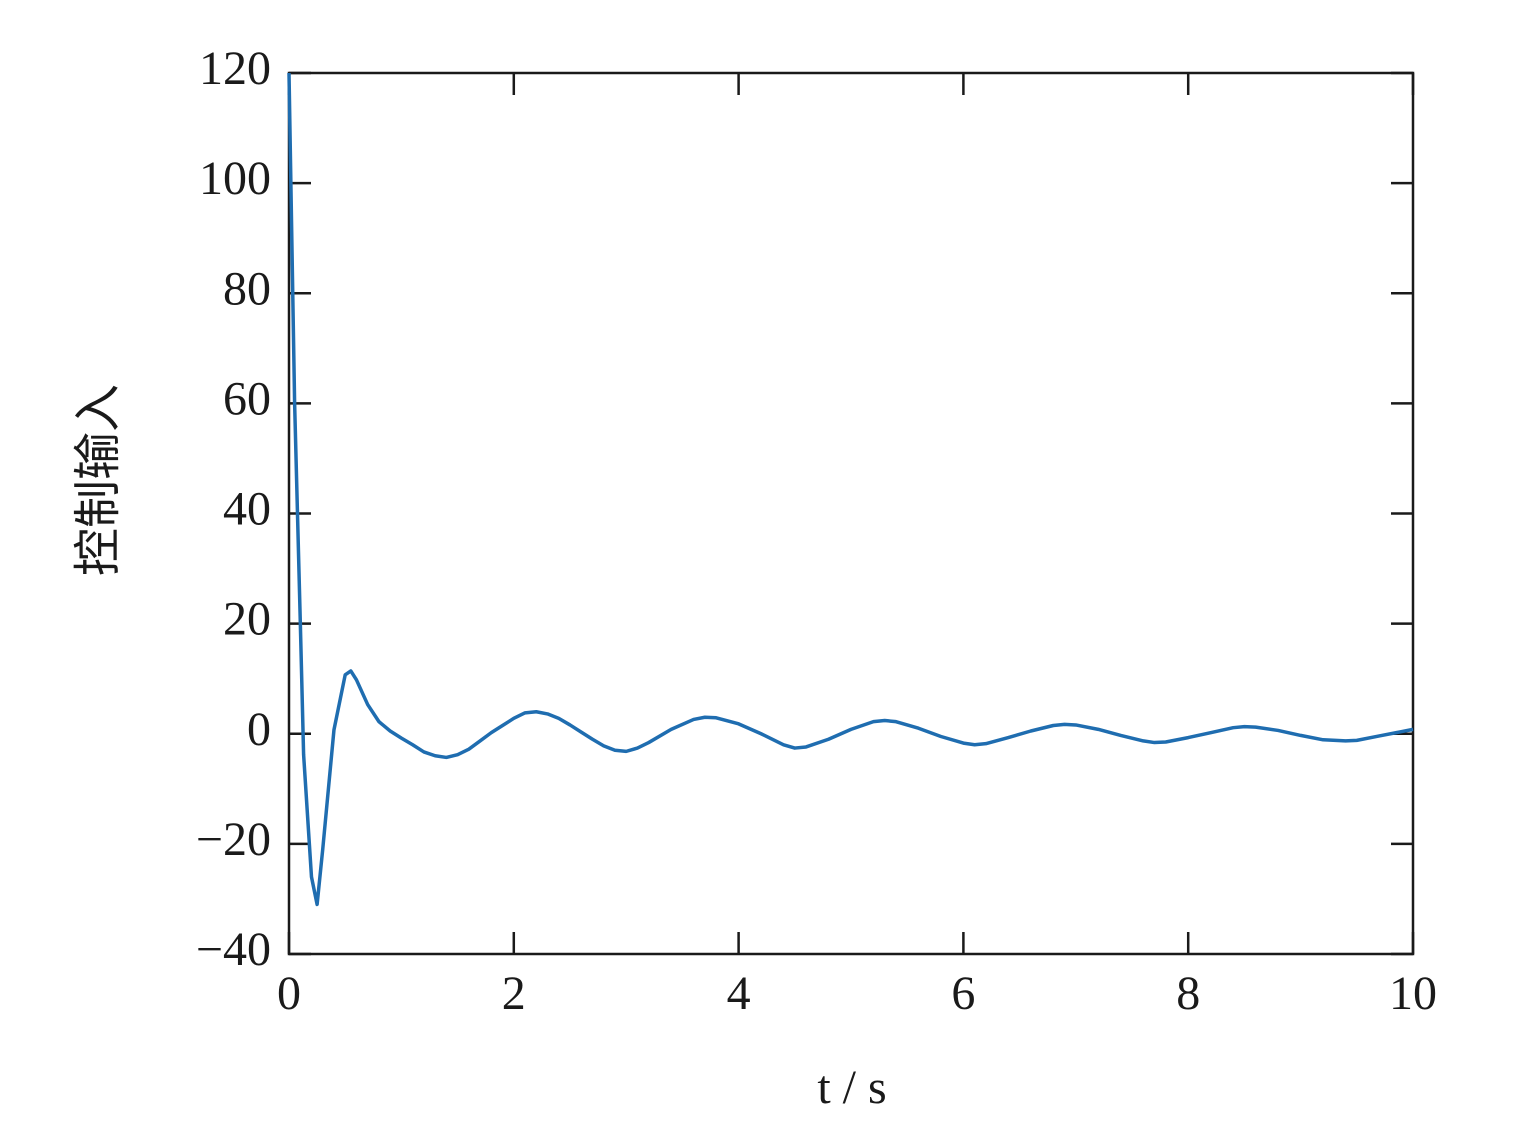  What do you see at coordinates (514, 993) in the screenshot?
I see `x-tick-label: 2` at bounding box center [514, 993].